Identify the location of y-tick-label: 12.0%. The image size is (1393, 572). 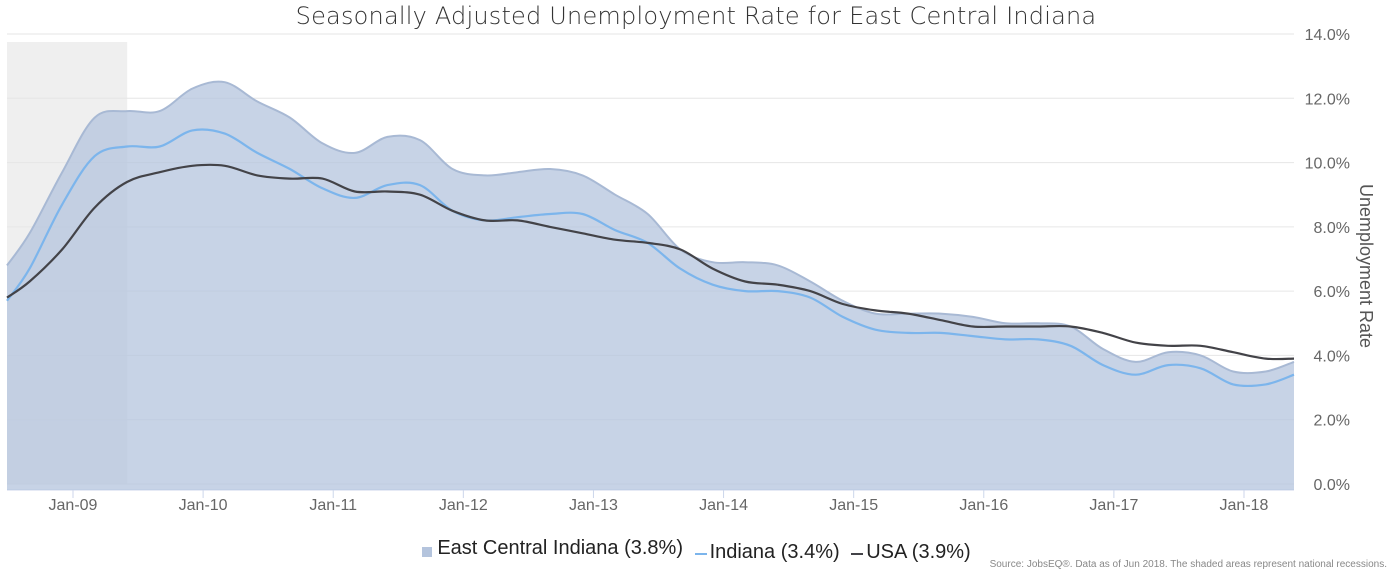
(1327, 99).